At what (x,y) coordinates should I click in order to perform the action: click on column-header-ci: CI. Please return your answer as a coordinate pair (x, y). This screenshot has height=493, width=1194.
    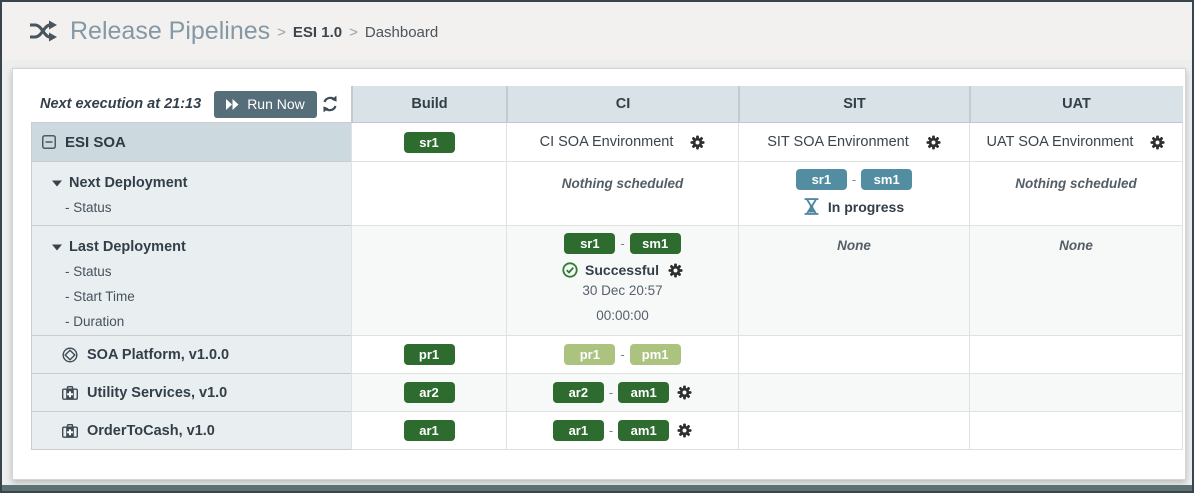
    Looking at the image, I should click on (622, 104).